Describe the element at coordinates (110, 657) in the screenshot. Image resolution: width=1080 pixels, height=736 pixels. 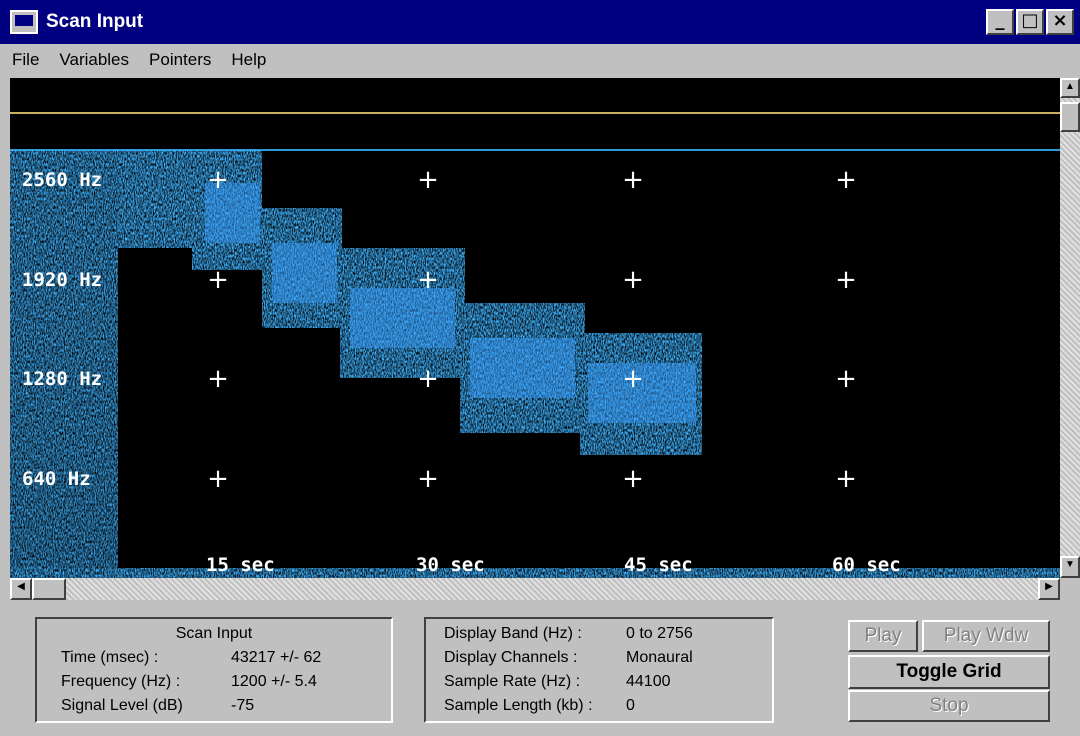
I see `time-label: Time (msec) :` at that location.